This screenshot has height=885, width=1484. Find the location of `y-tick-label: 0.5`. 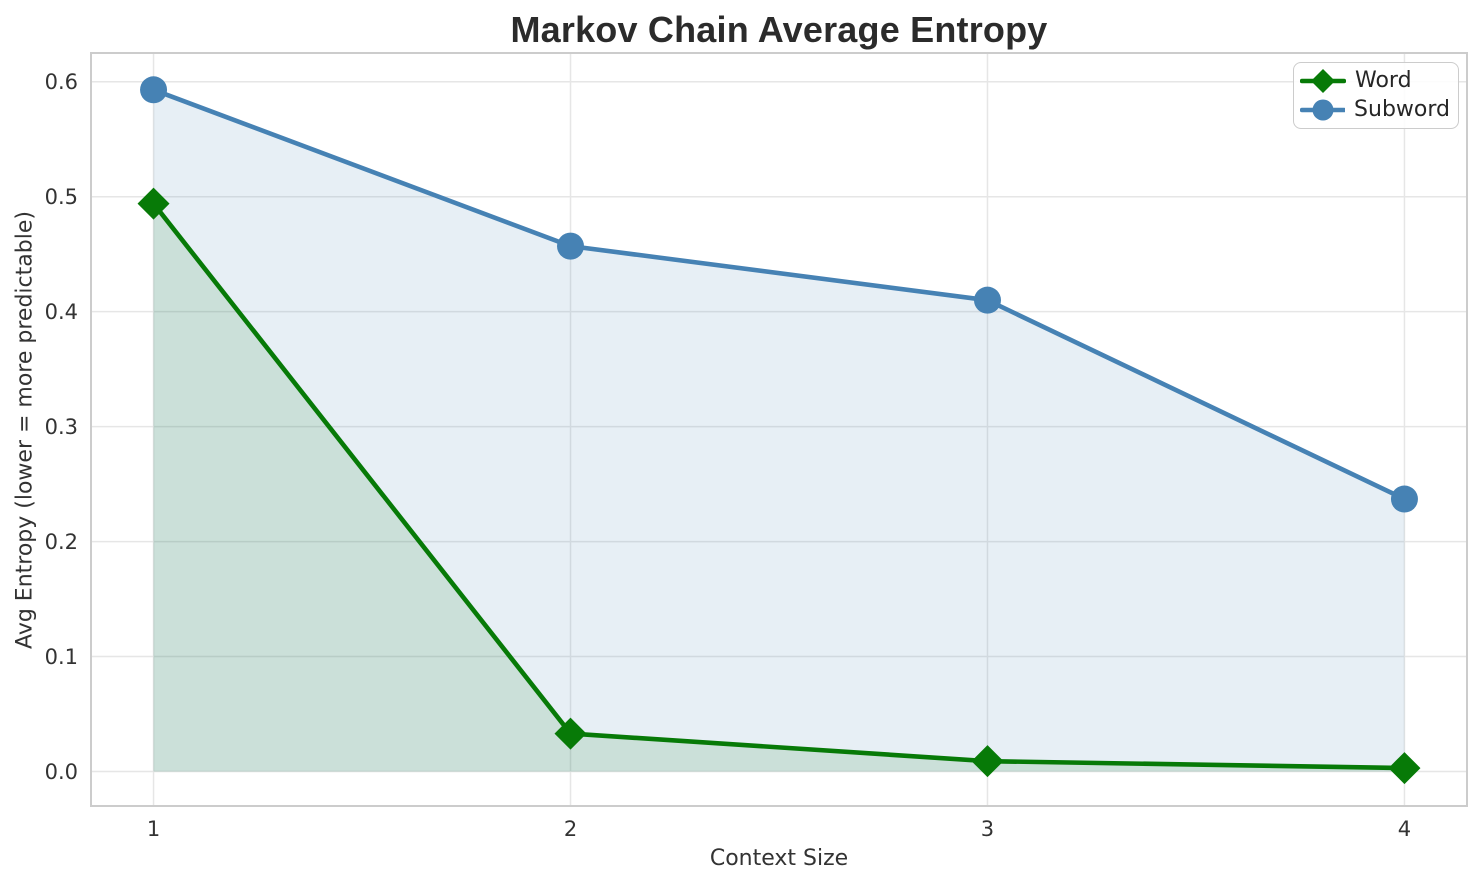

y-tick-label: 0.5 is located at coordinates (61, 197).